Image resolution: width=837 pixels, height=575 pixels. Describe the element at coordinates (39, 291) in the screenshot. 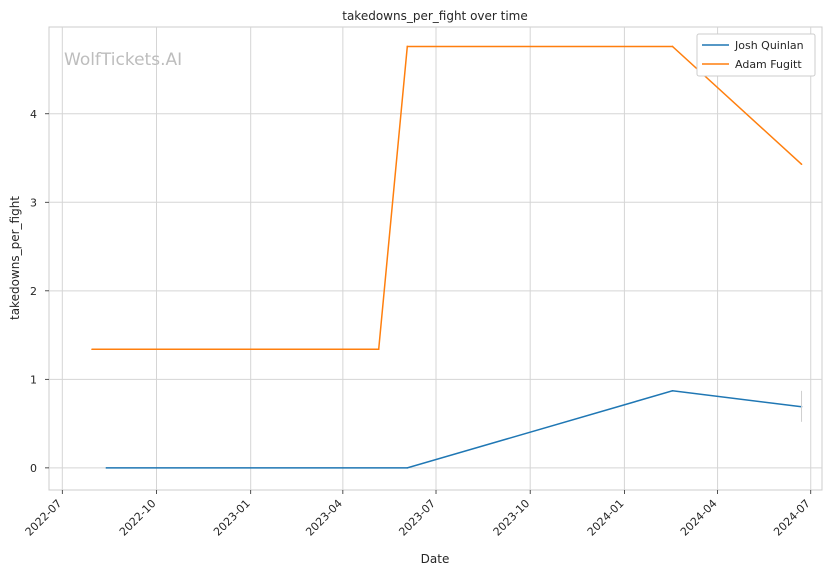

I see `y-axis-ticks: 0 1 2 3 4` at that location.